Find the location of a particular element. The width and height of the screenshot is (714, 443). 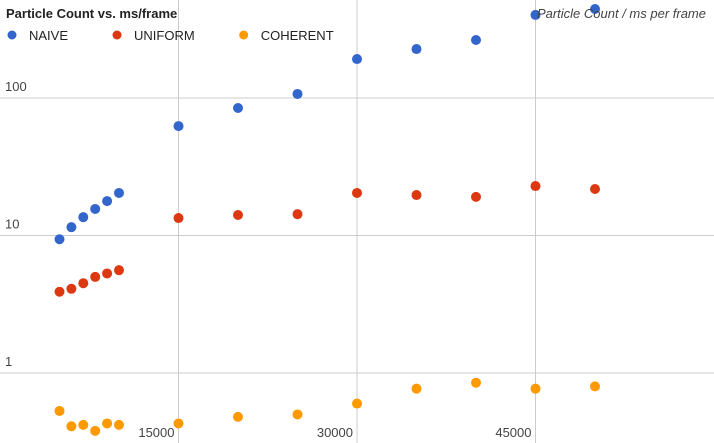

legend-label: NAIVE is located at coordinates (48, 35).